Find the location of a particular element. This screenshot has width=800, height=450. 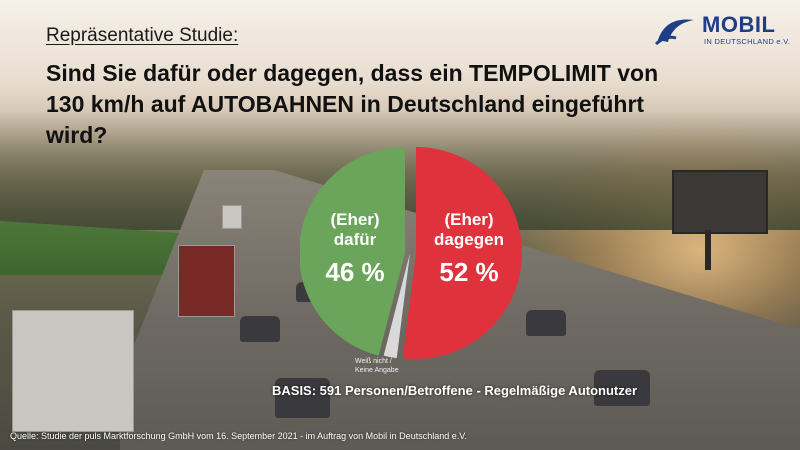

slice-label-for-line-1: (Eher) is located at coordinates (355, 219).